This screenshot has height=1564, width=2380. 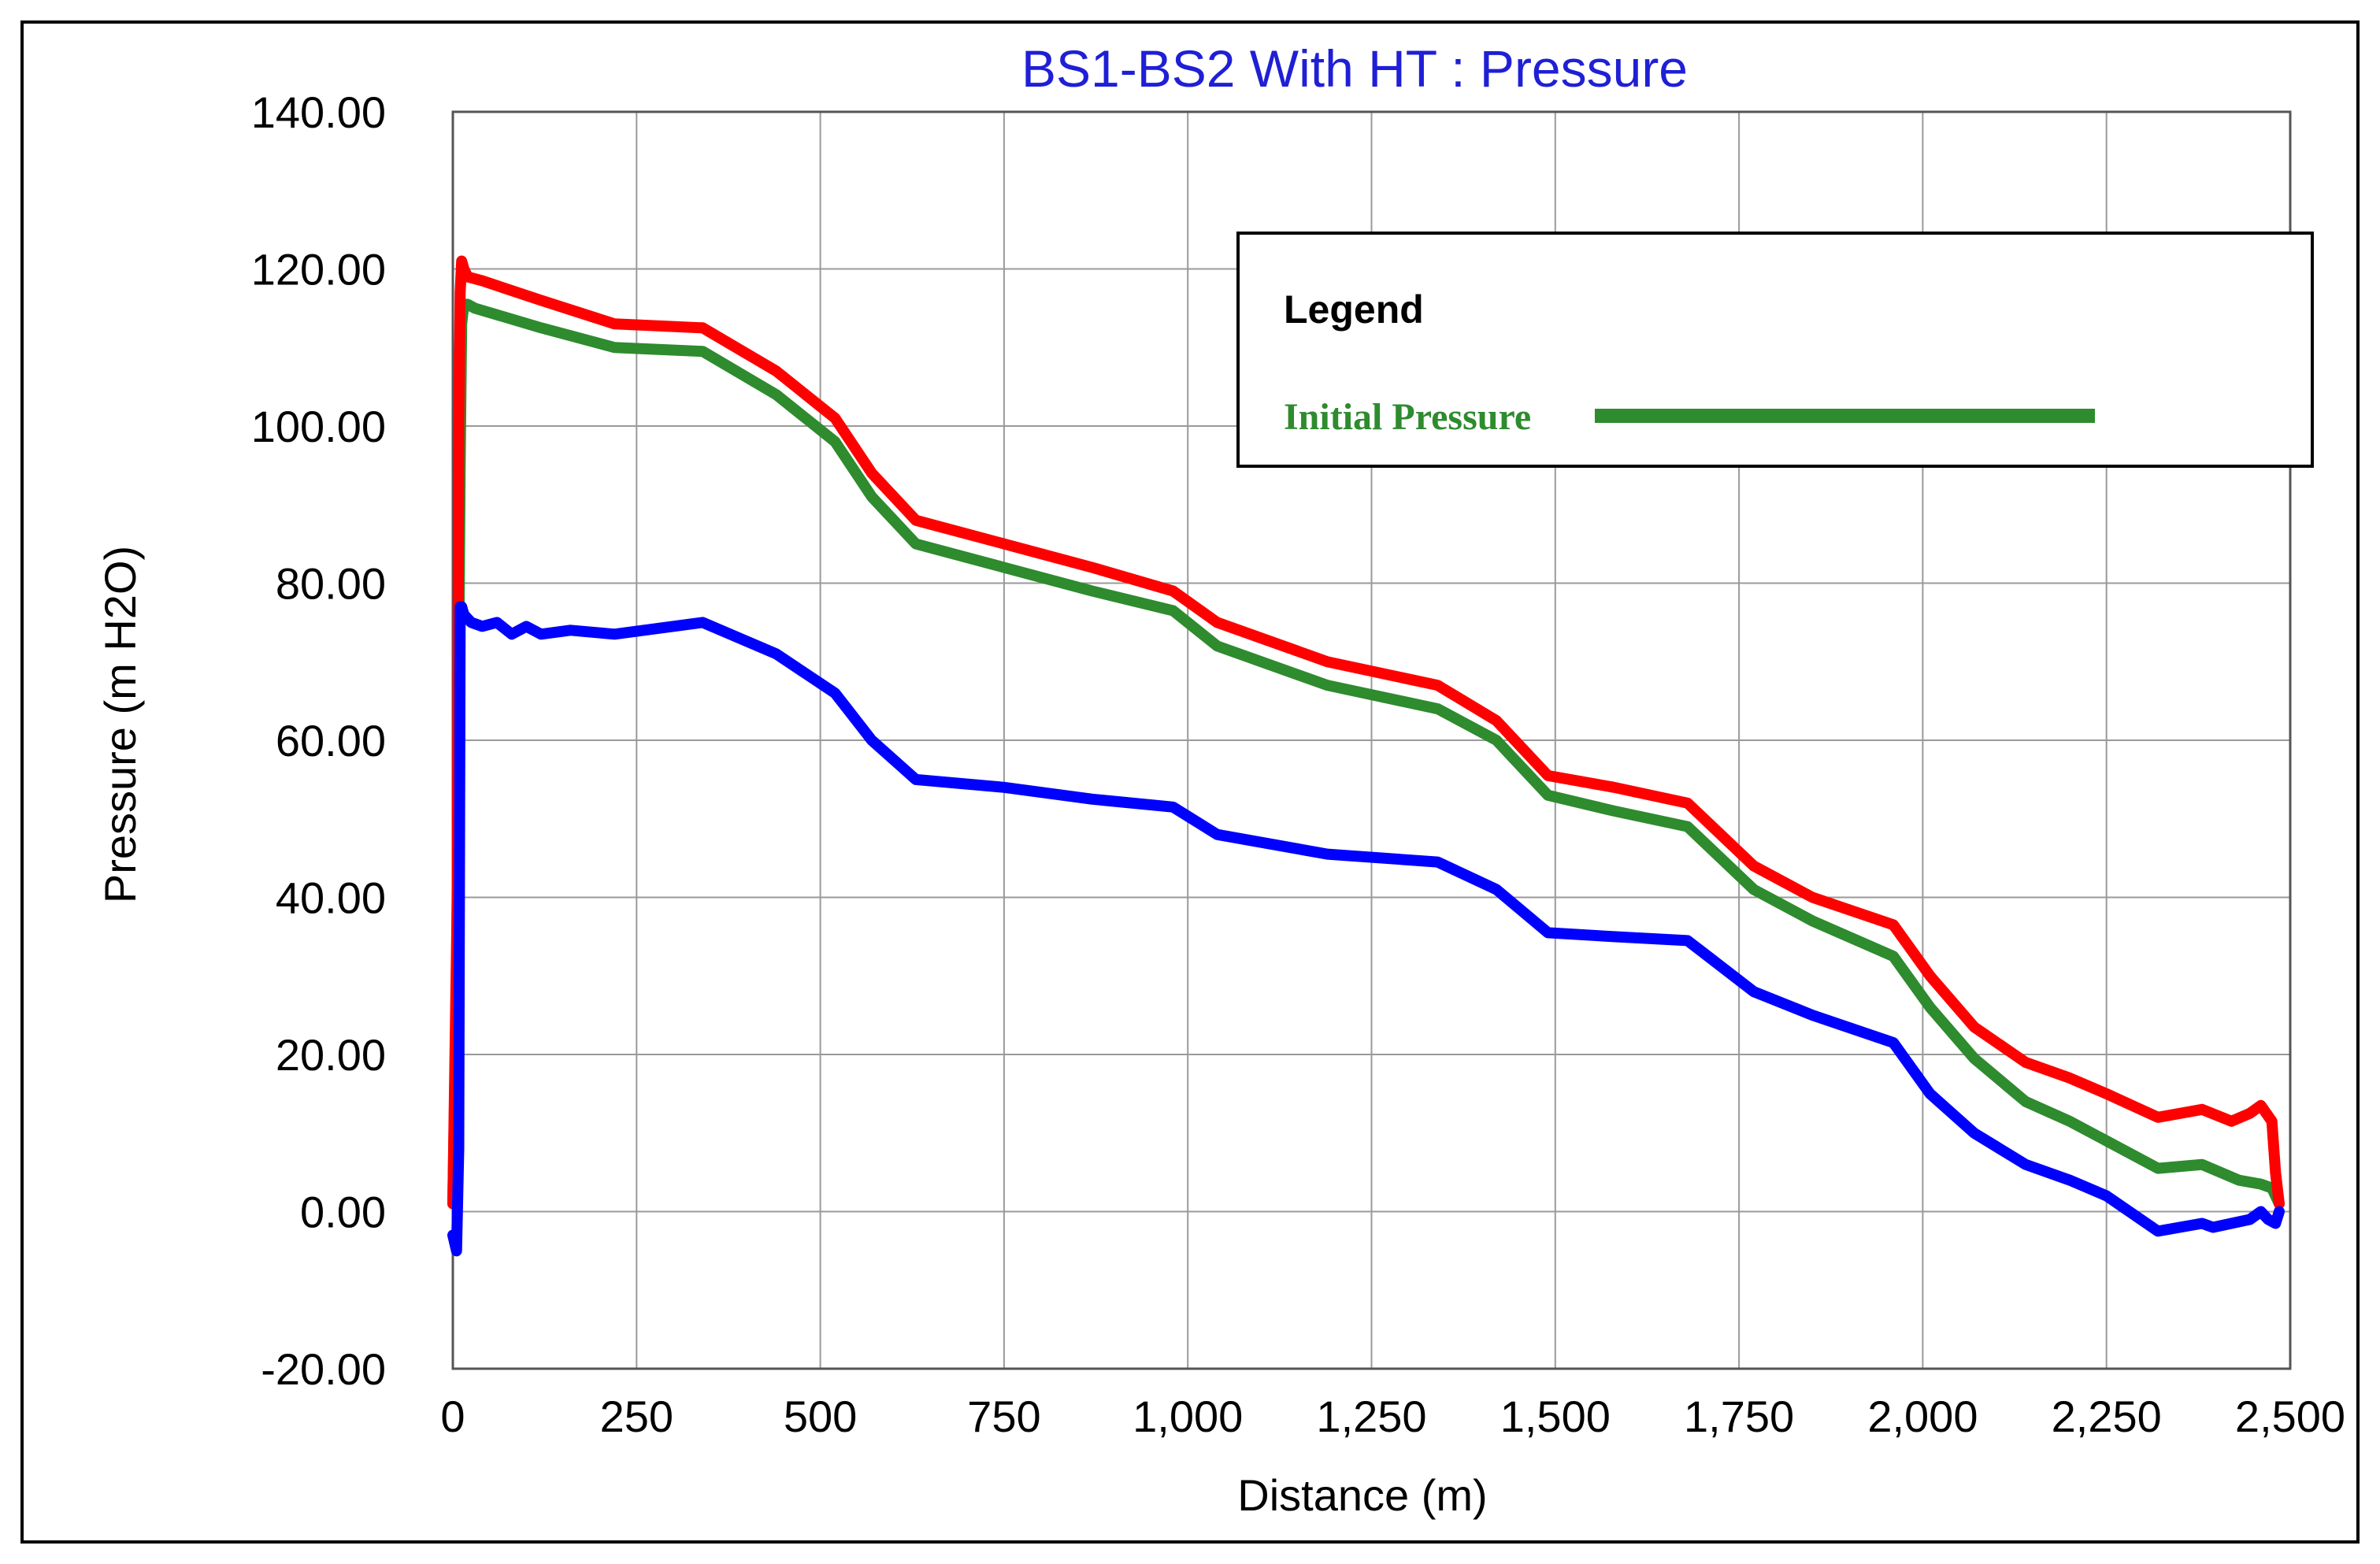 I want to click on legend-title: Legend, so click(x=1354, y=309).